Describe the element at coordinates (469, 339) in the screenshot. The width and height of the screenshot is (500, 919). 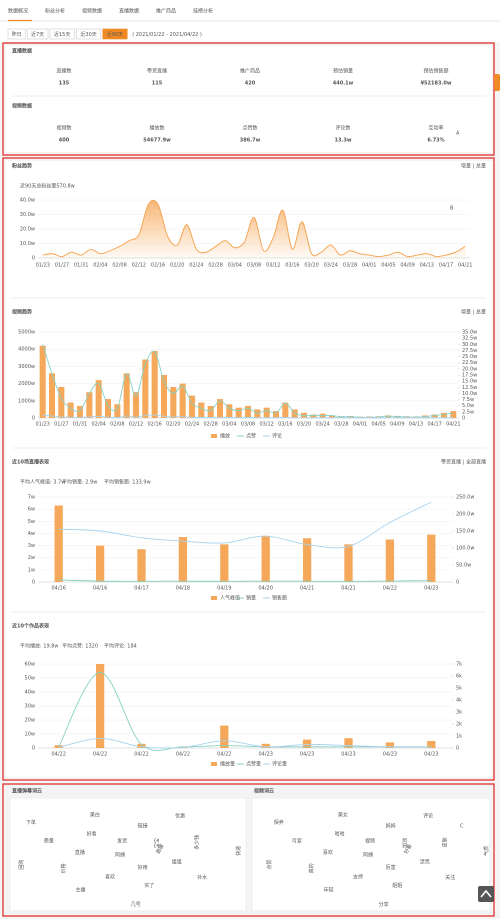
I see `y2-tick-label: 32.5w` at that location.